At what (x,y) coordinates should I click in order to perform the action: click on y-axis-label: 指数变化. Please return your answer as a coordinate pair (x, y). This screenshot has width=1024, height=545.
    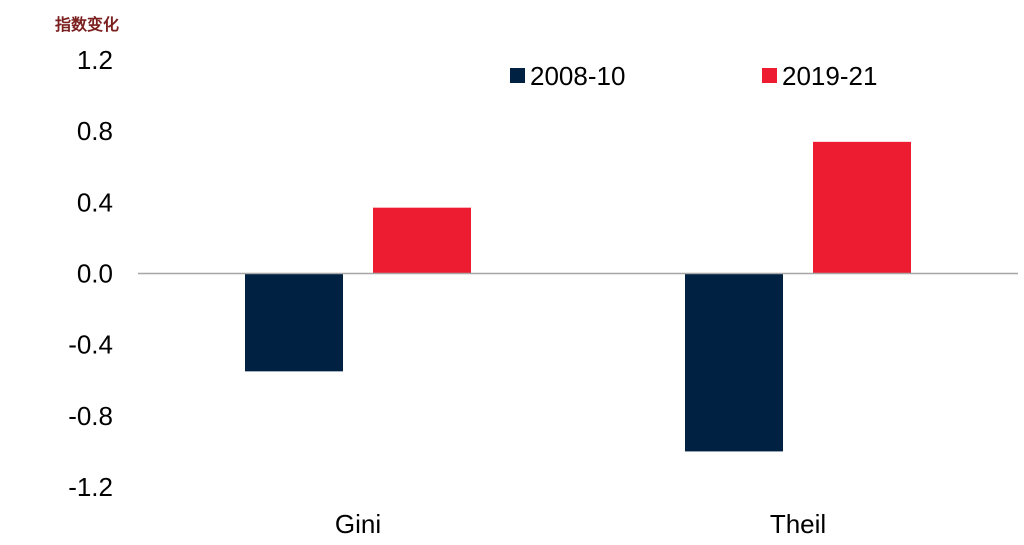
    Looking at the image, I should click on (87, 24).